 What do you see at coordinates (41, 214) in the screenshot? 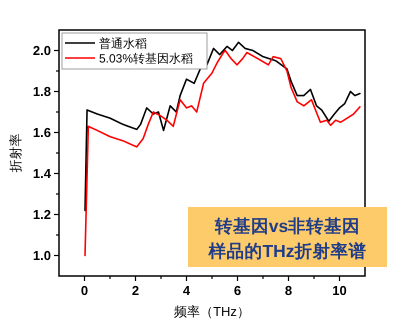
I see `y-tick-label: 1.2` at bounding box center [41, 214].